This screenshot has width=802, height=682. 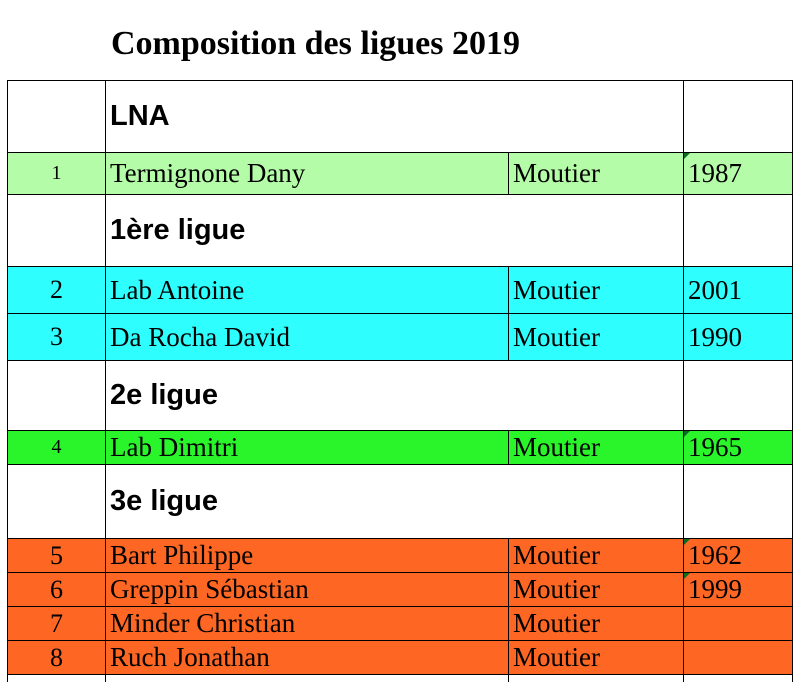 I want to click on player-name: Bart Philippe, so click(x=307, y=555).